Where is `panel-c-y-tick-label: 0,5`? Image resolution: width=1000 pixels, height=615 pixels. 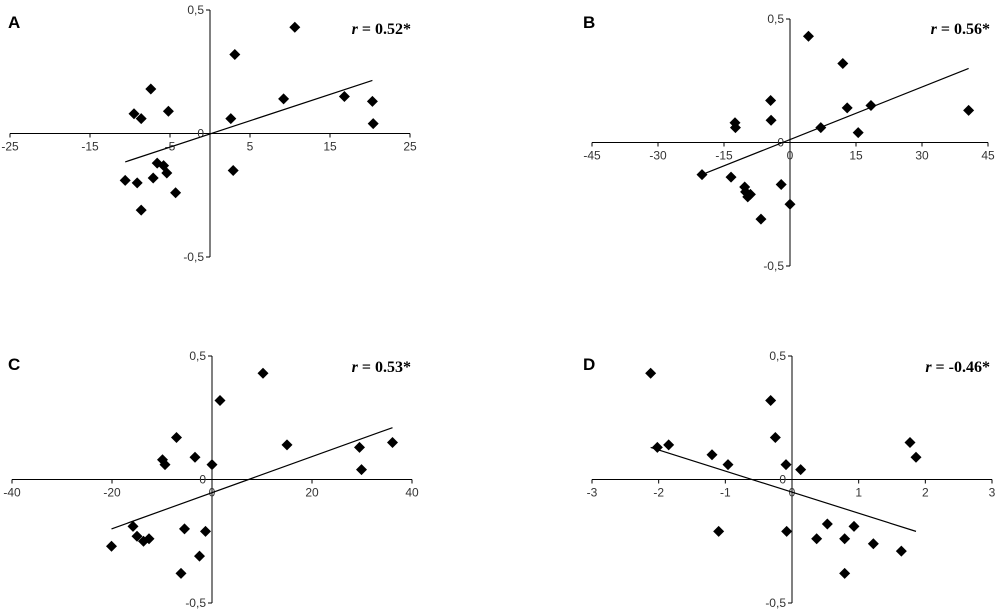 panel-c-y-tick-label: 0,5 is located at coordinates (197, 356).